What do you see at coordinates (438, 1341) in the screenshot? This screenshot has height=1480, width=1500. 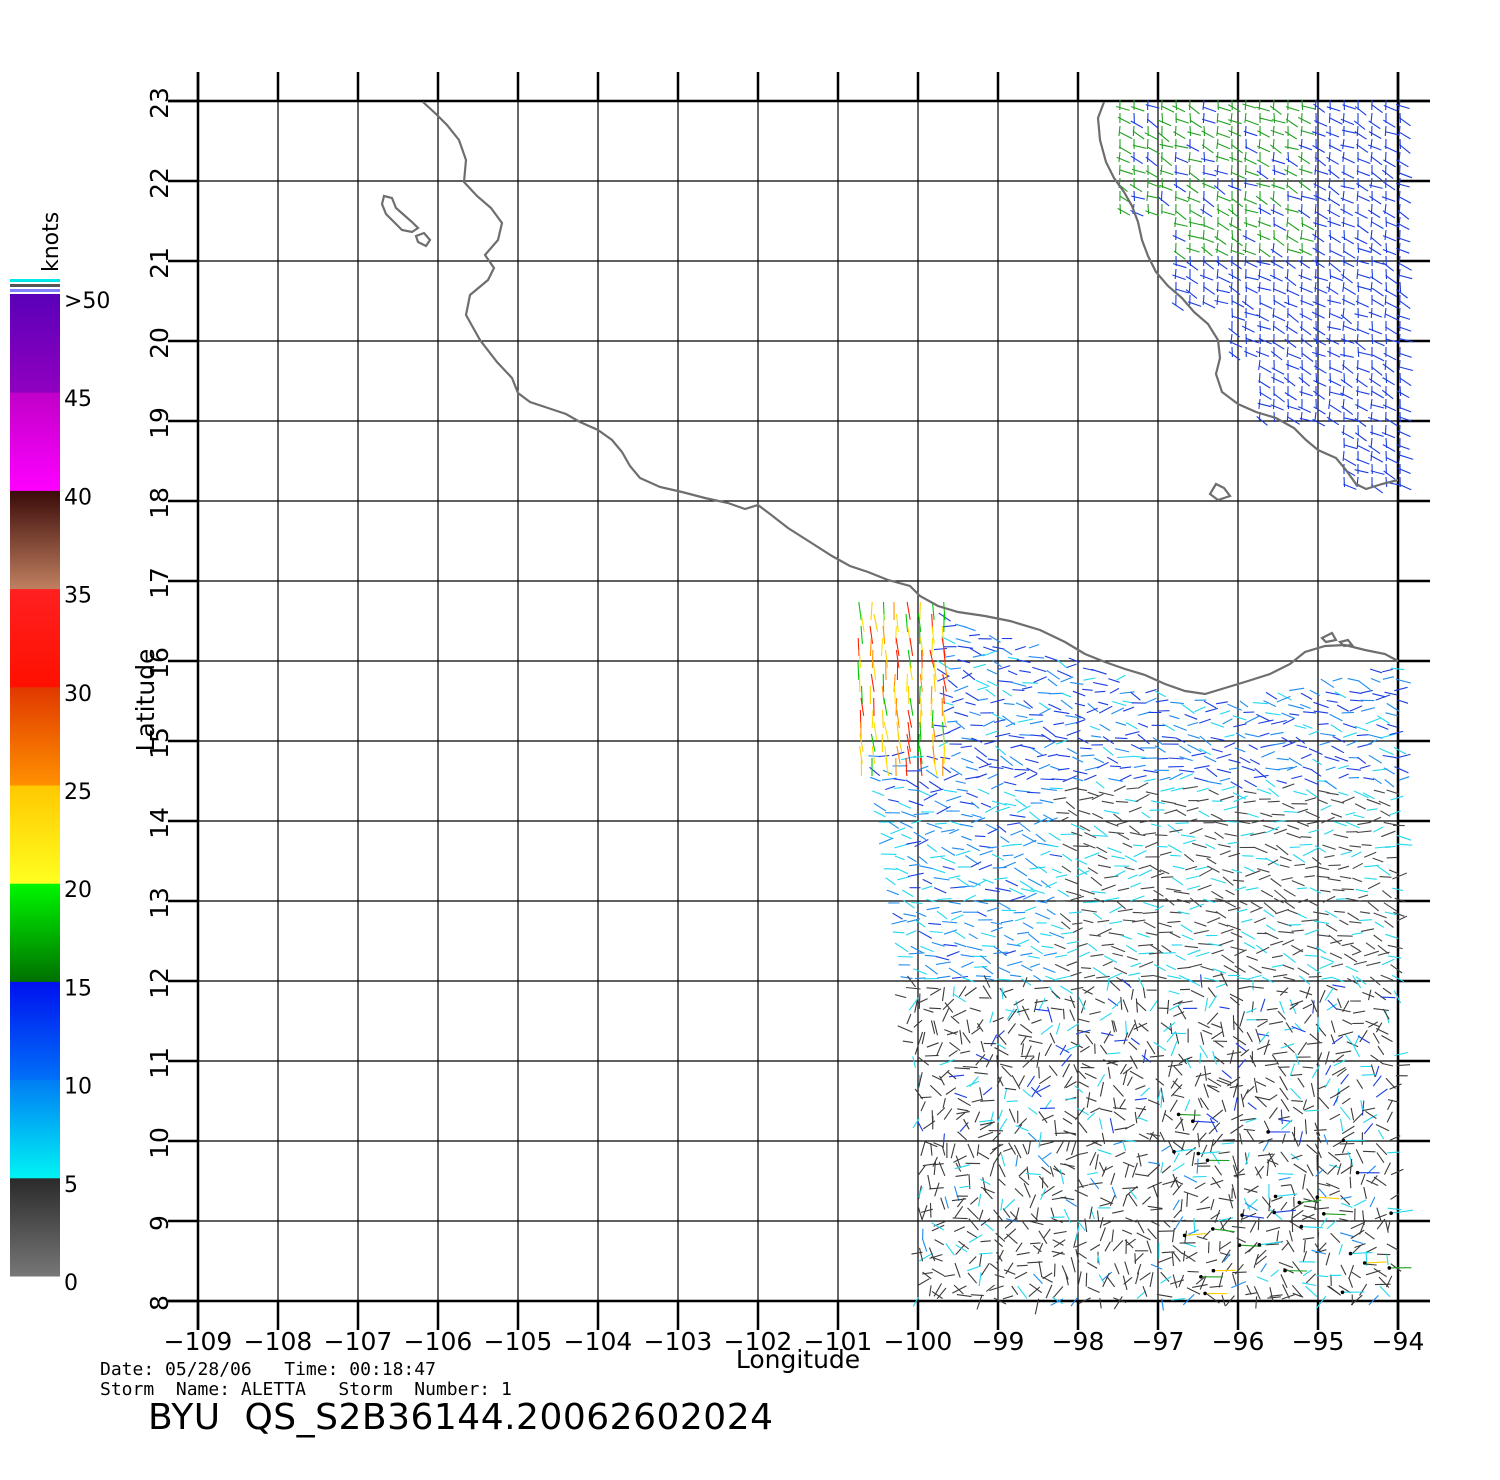 I see `longitude-tick-label: −106` at bounding box center [438, 1341].